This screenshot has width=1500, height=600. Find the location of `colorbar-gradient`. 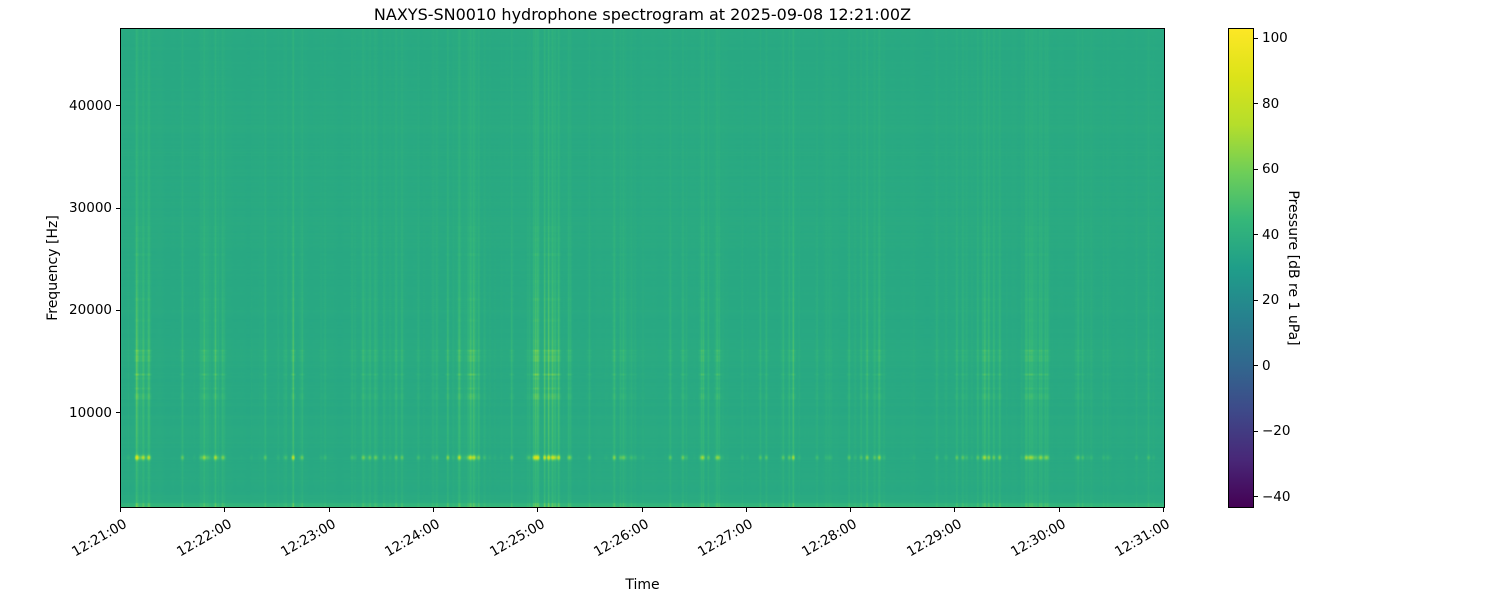

colorbar-gradient is located at coordinates (1241, 268).